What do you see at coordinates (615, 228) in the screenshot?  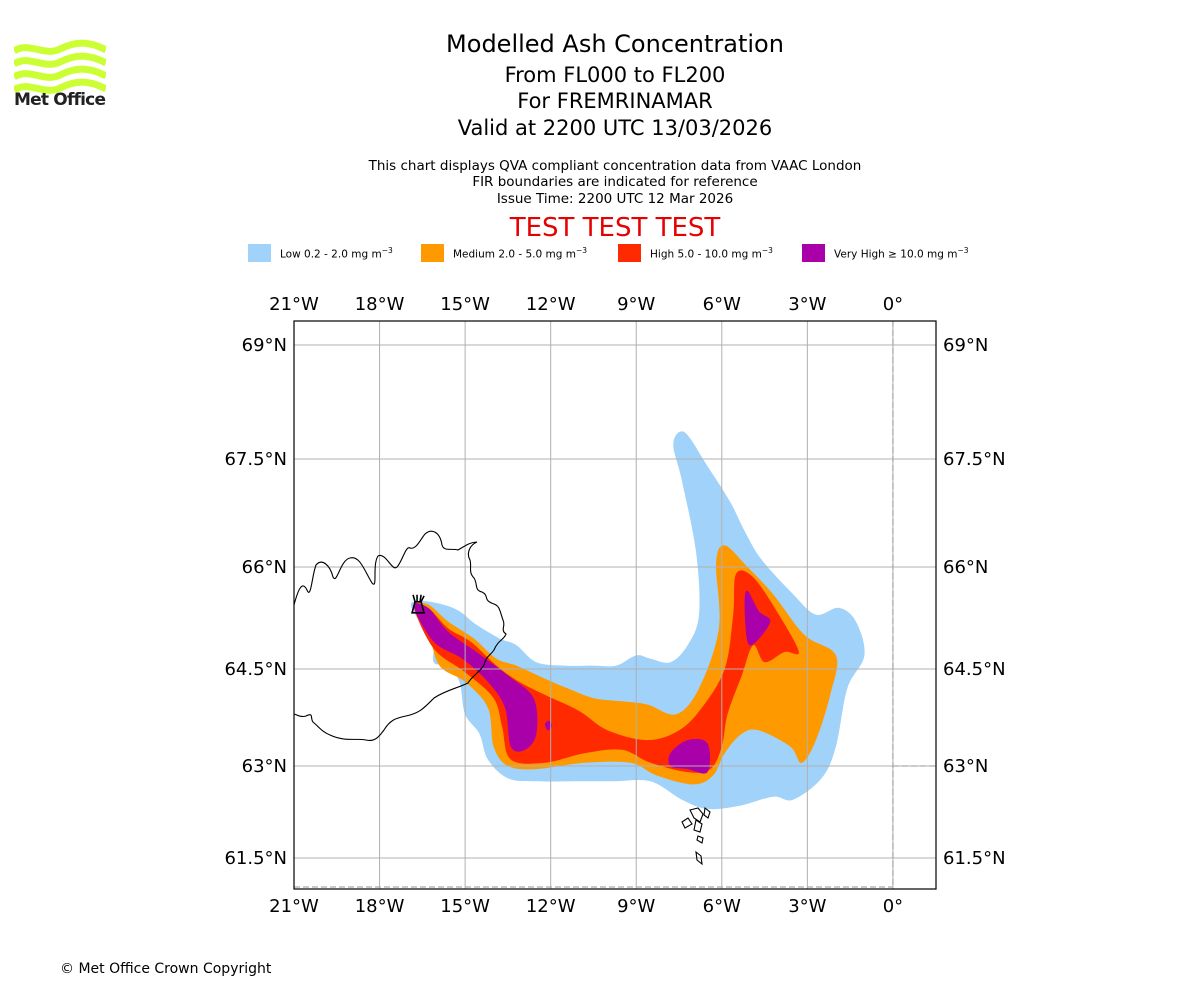 I see `test-banner: TEST TEST TEST` at bounding box center [615, 228].